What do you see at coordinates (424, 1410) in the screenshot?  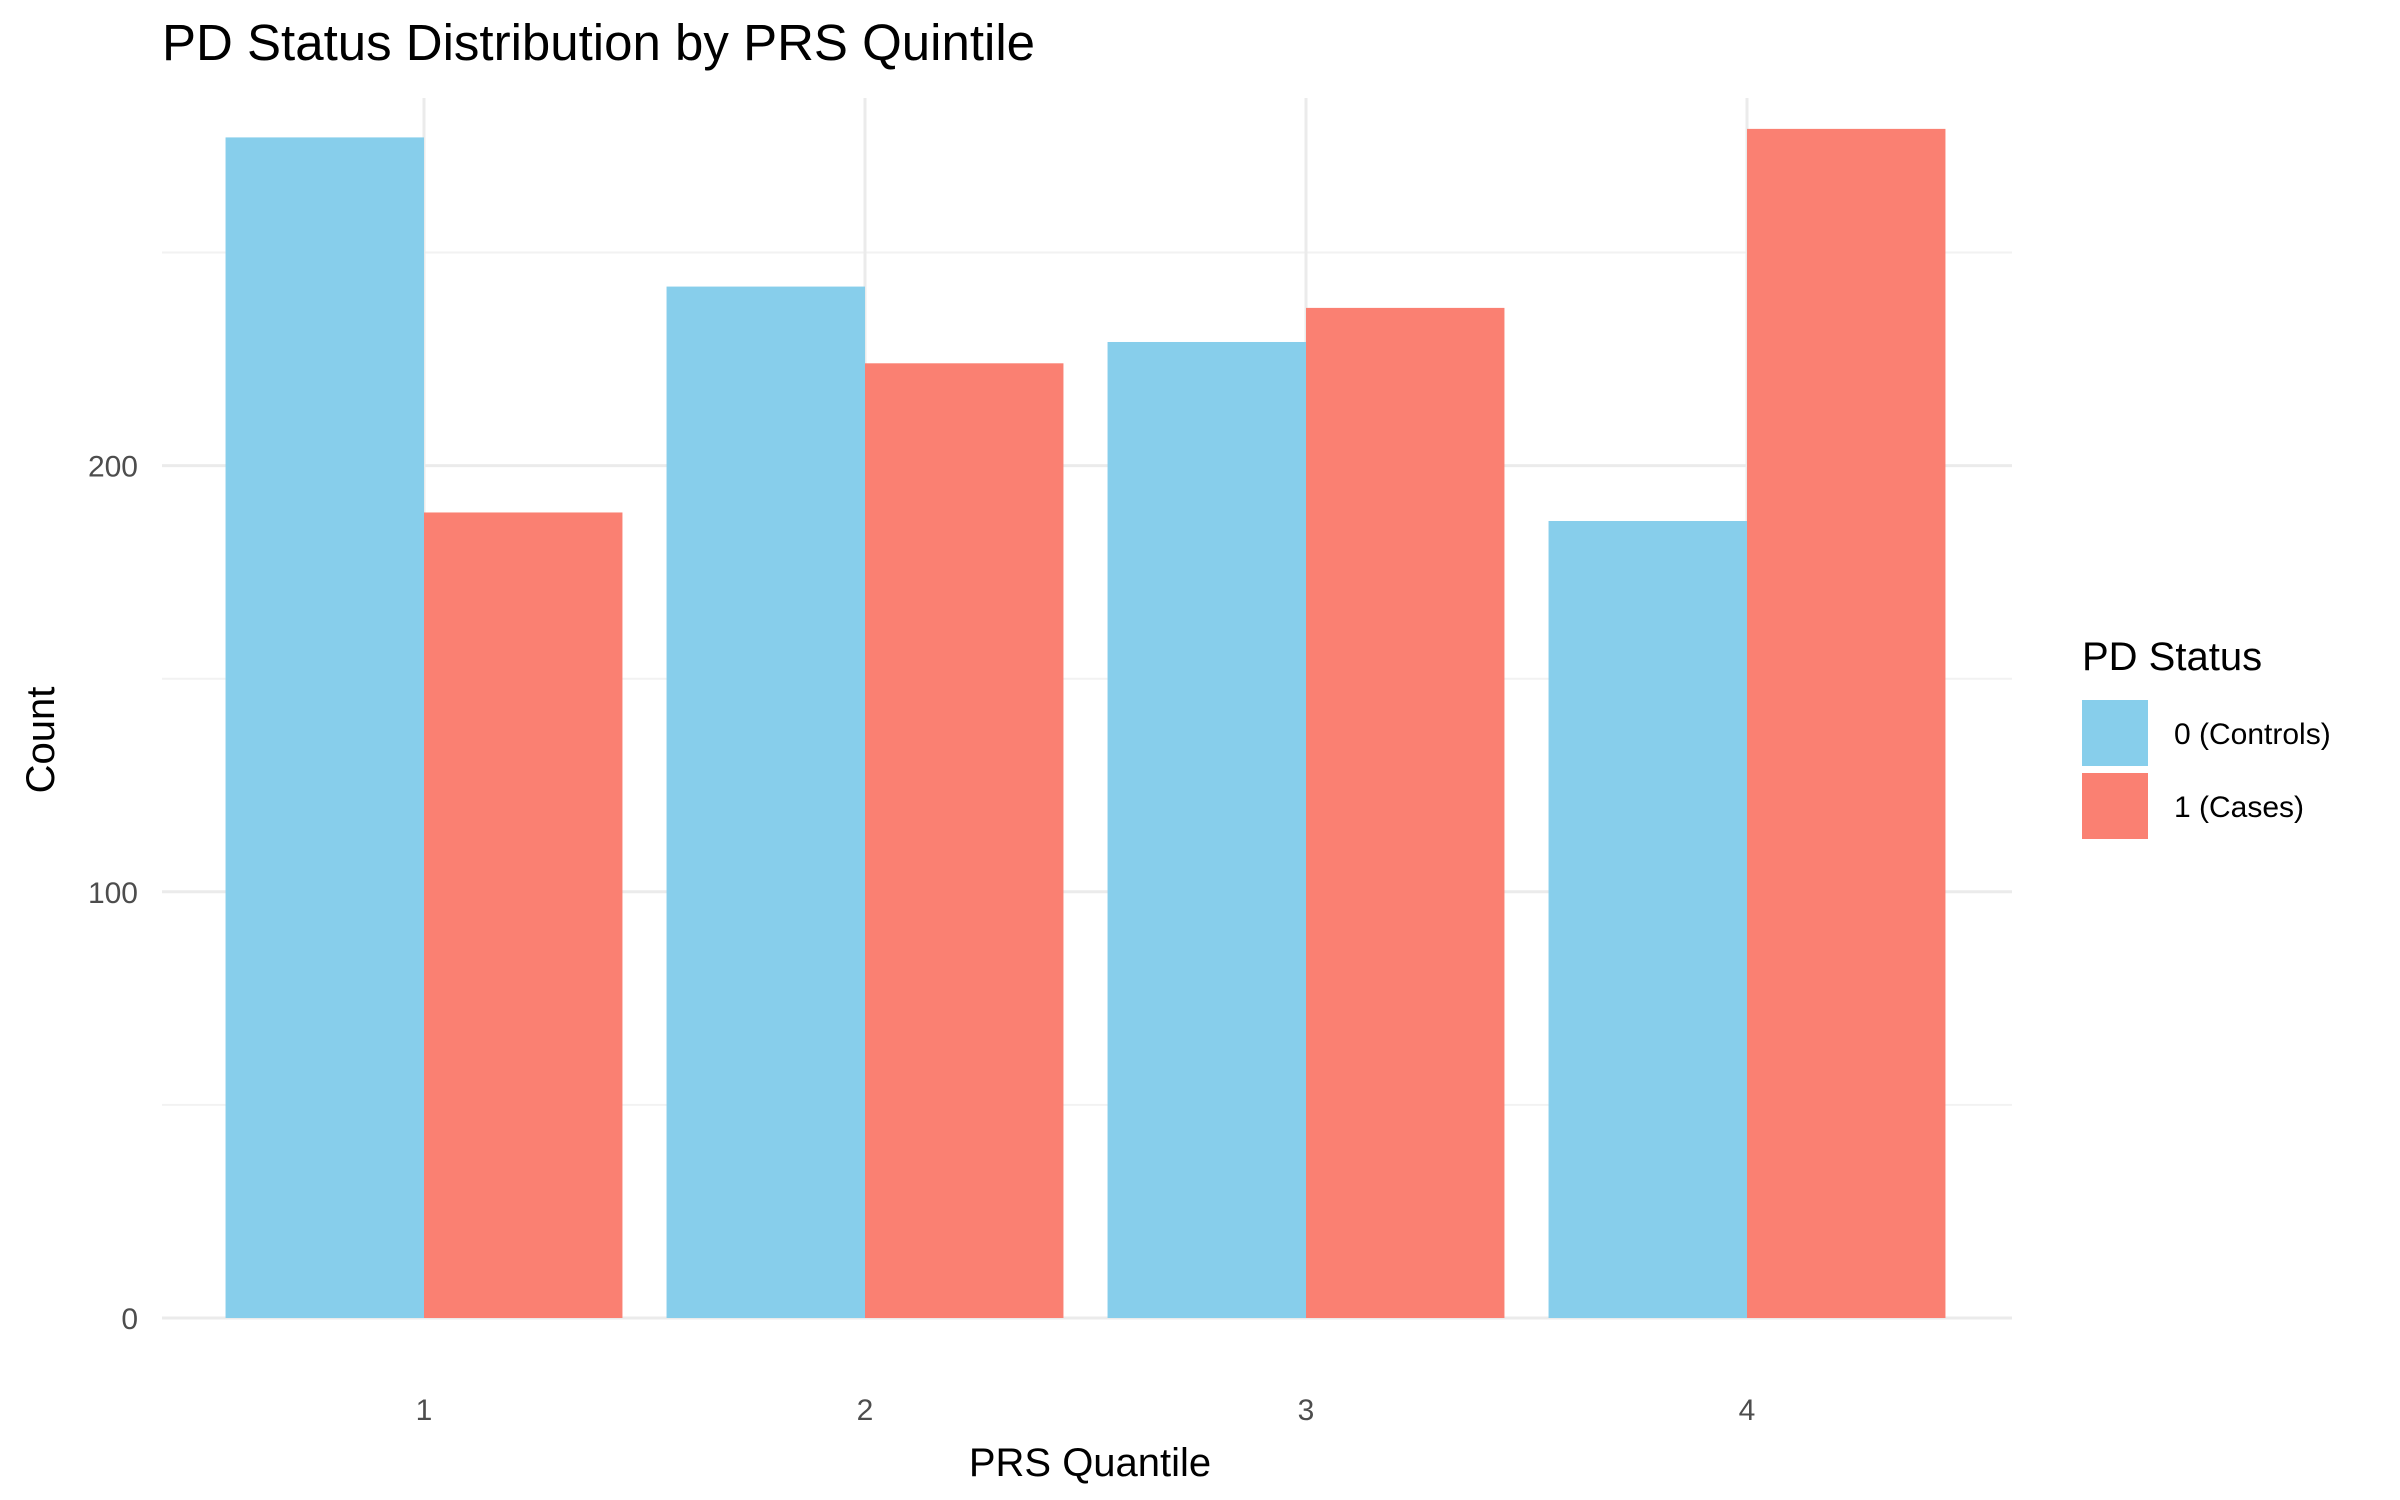 I see `x-tick-label: 1` at bounding box center [424, 1410].